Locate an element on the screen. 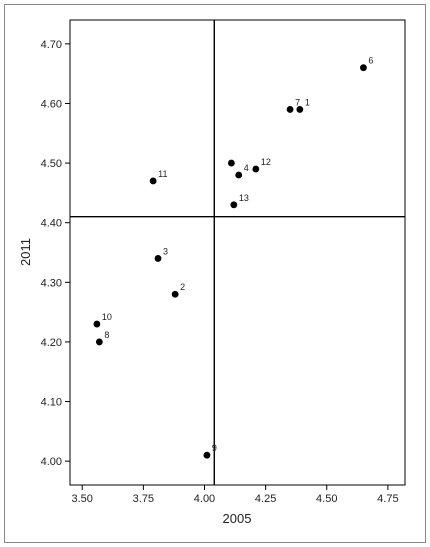 The width and height of the screenshot is (430, 547). x-tick-label: 3.75 is located at coordinates (143, 499).